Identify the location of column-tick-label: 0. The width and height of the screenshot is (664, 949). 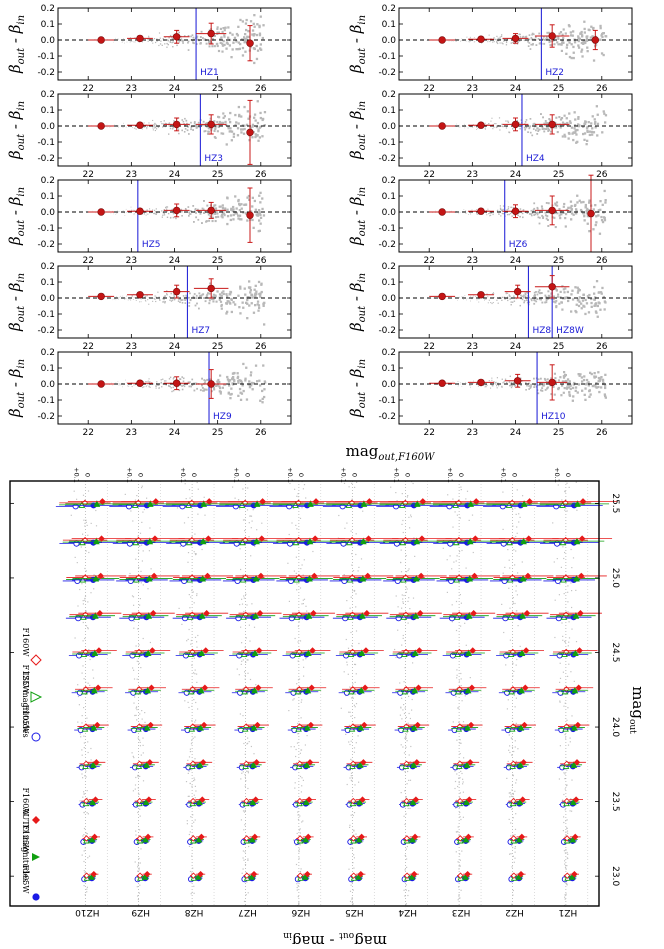
(354, 475).